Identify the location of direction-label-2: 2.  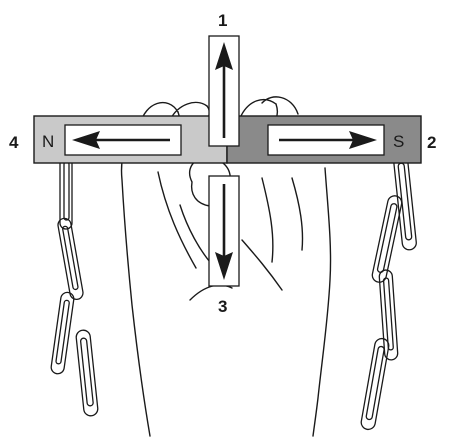
(431, 142).